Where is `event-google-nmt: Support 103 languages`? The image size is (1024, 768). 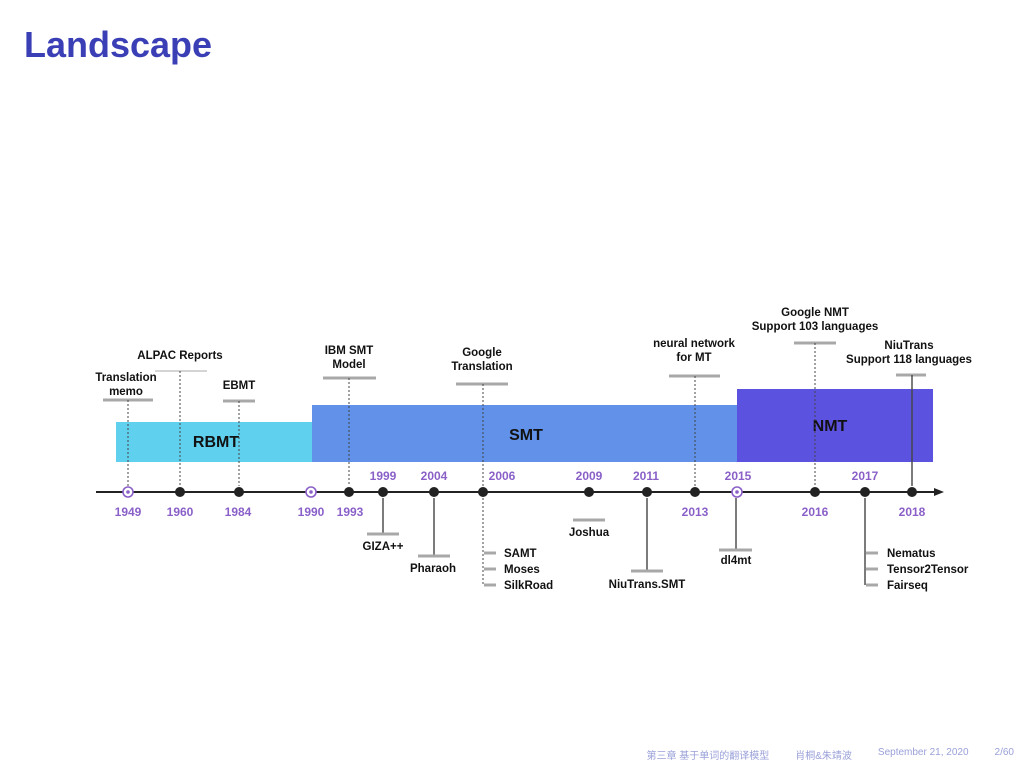 event-google-nmt: Support 103 languages is located at coordinates (815, 327).